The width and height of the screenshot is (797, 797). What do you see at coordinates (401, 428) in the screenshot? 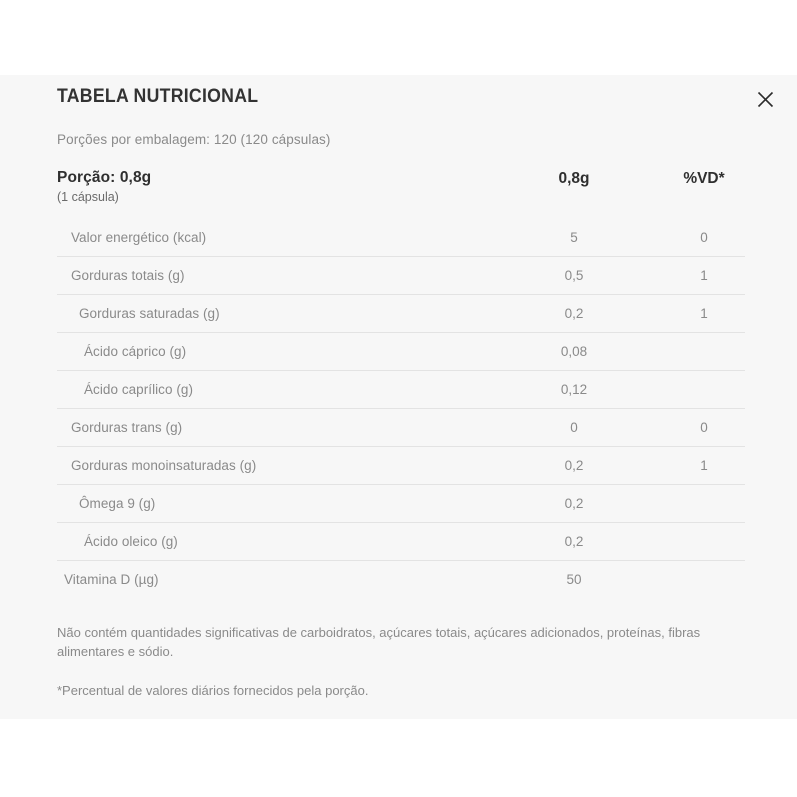
I see `table-row: Gorduras trans (g) 0 0` at bounding box center [401, 428].